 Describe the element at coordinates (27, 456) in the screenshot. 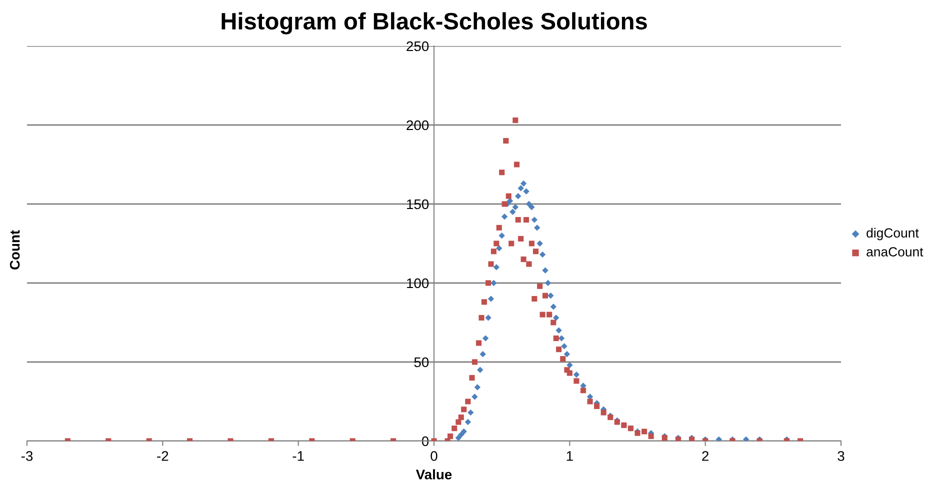

I see `x-tick-label: -3` at that location.